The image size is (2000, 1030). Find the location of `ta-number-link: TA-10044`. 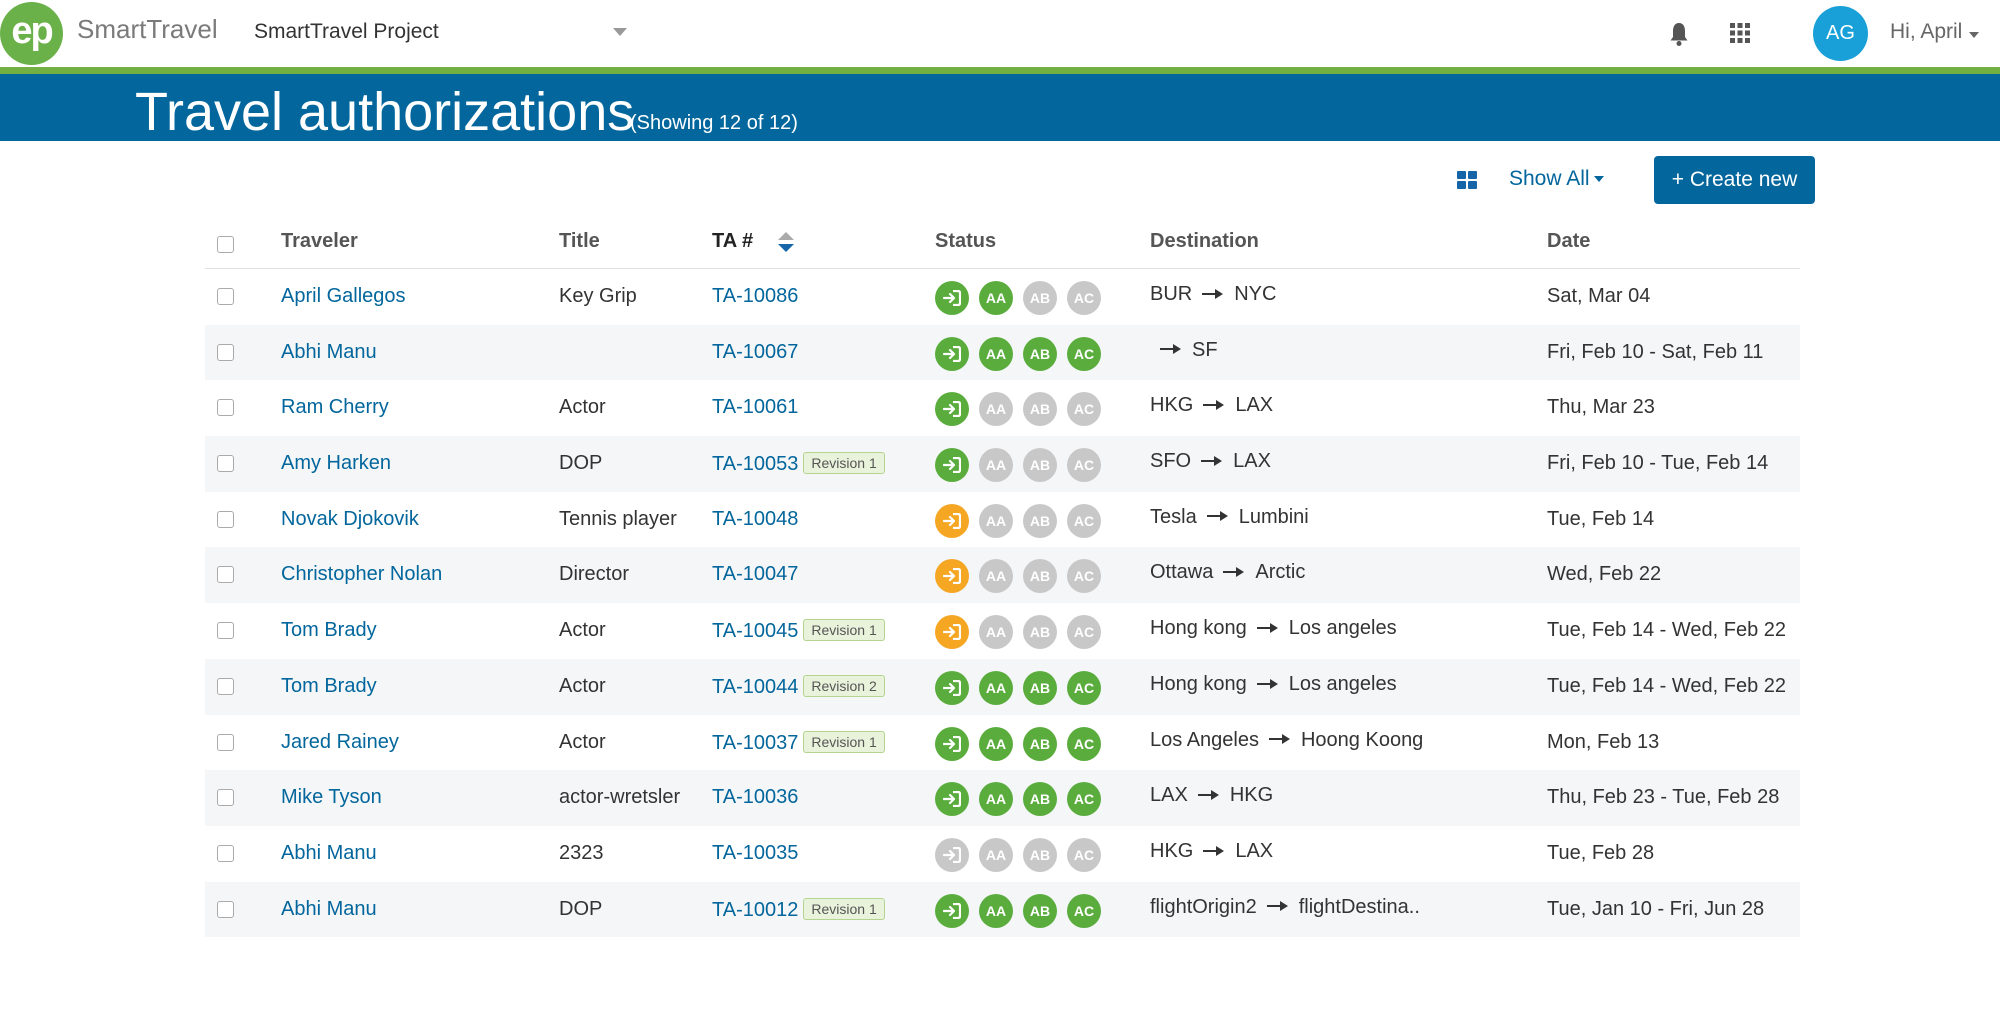

ta-number-link: TA-10044 is located at coordinates (755, 686).